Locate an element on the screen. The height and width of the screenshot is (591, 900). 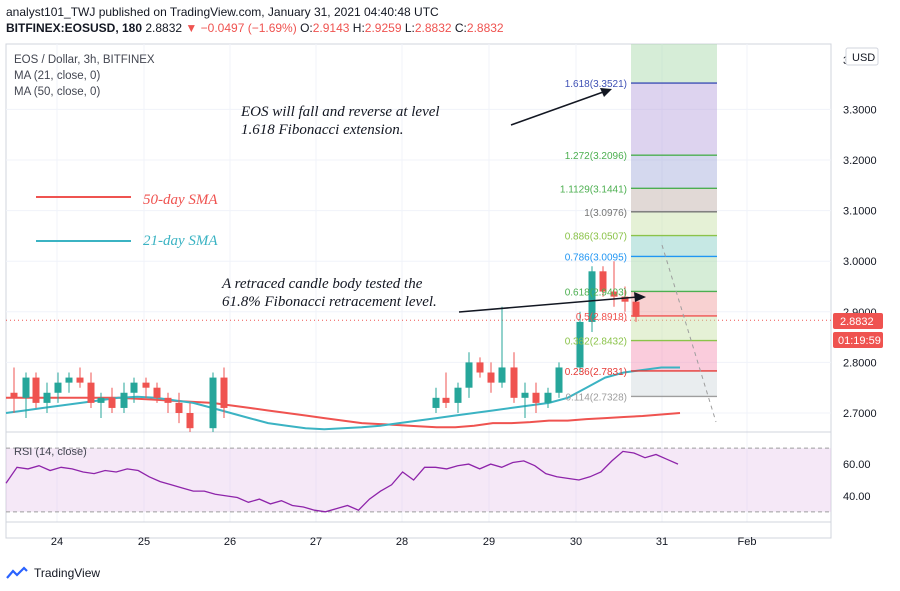
price-tick-label: 3.3000 is located at coordinates (860, 110).